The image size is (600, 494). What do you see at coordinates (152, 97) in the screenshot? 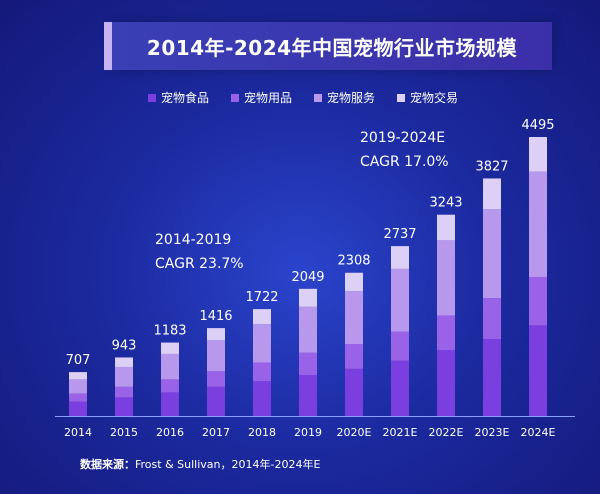
I see `legend-swatch-food` at bounding box center [152, 97].